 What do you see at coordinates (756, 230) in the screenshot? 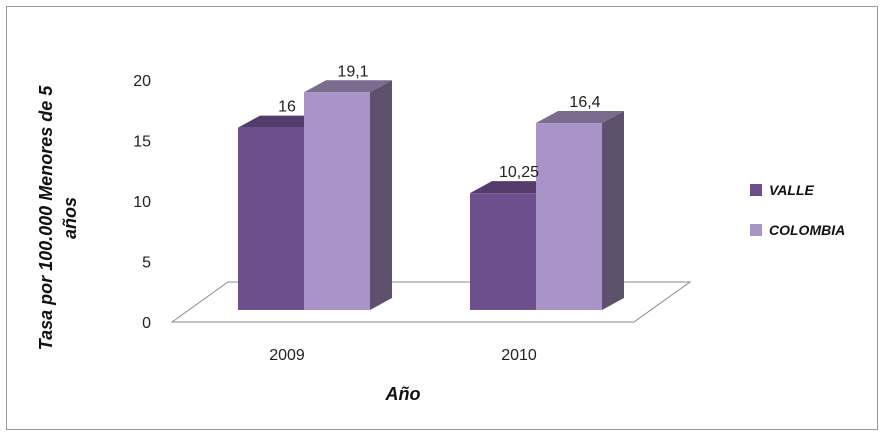
I see `legend-swatch-colombia` at bounding box center [756, 230].